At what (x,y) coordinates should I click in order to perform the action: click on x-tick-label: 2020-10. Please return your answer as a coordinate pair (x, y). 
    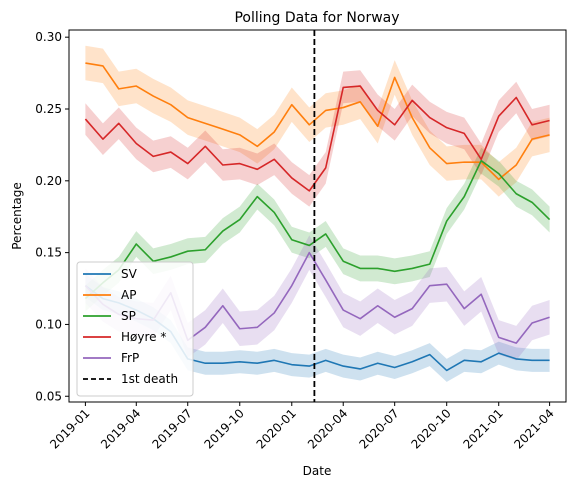
    Looking at the image, I should click on (430, 428).